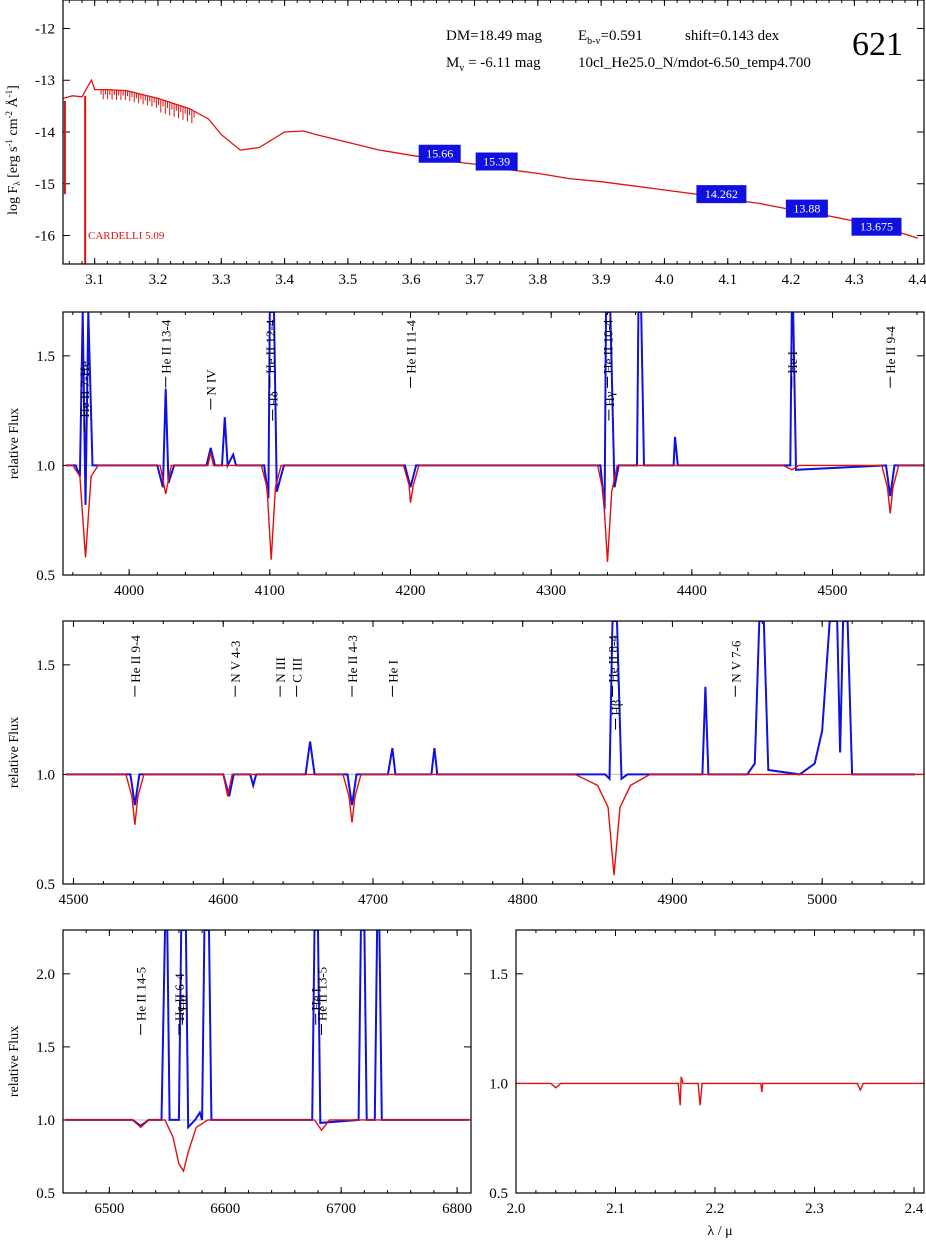  Describe the element at coordinates (221, 280) in the screenshot. I see `x-tick-label: 3.3` at that location.